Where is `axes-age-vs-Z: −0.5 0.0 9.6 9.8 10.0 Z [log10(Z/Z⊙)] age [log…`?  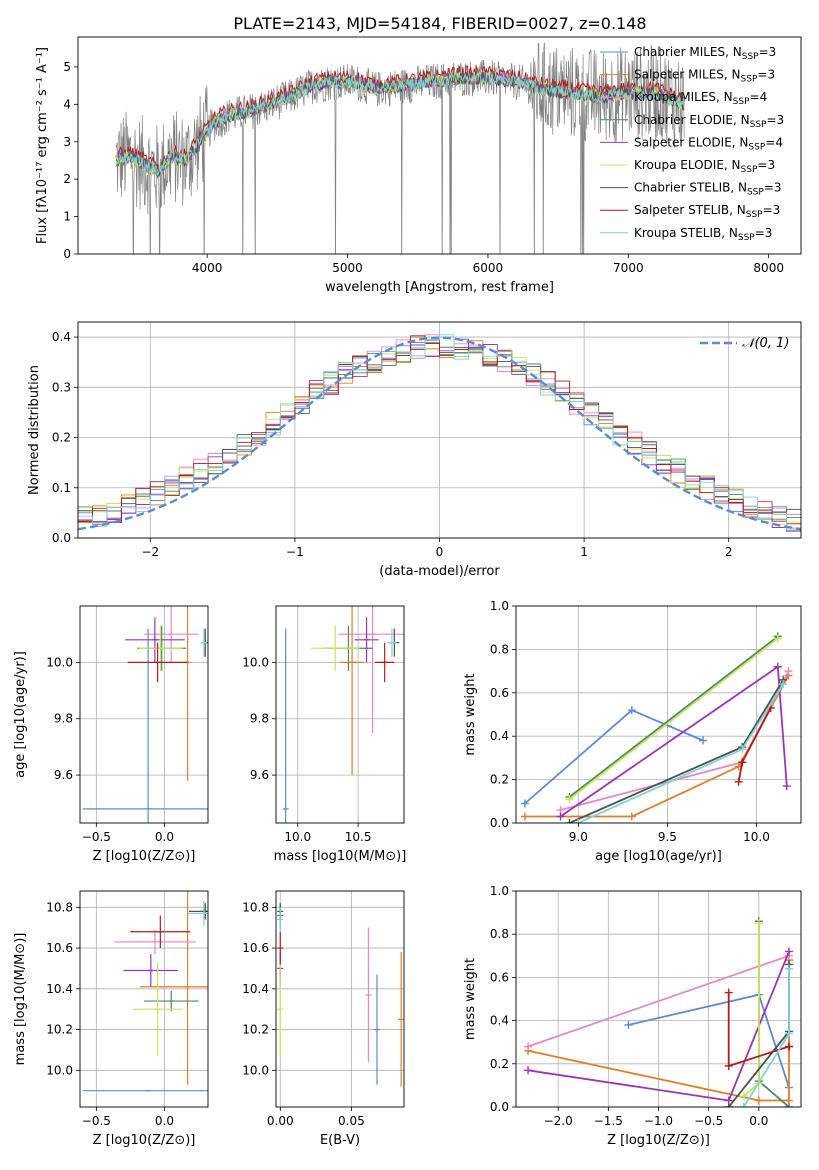 axes-age-vs-Z: −0.5 0.0 9.6 9.8 10.0 Z [log10(Z/Z⊙)] age [log… is located at coordinates (111, 734).